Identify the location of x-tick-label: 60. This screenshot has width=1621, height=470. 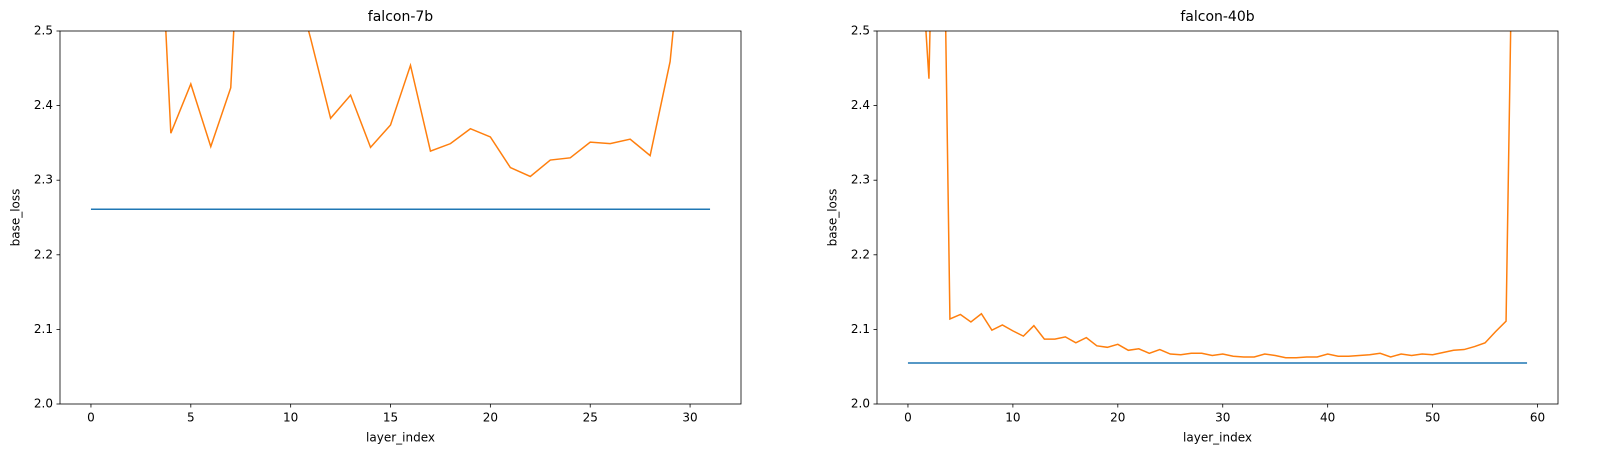
(1537, 418).